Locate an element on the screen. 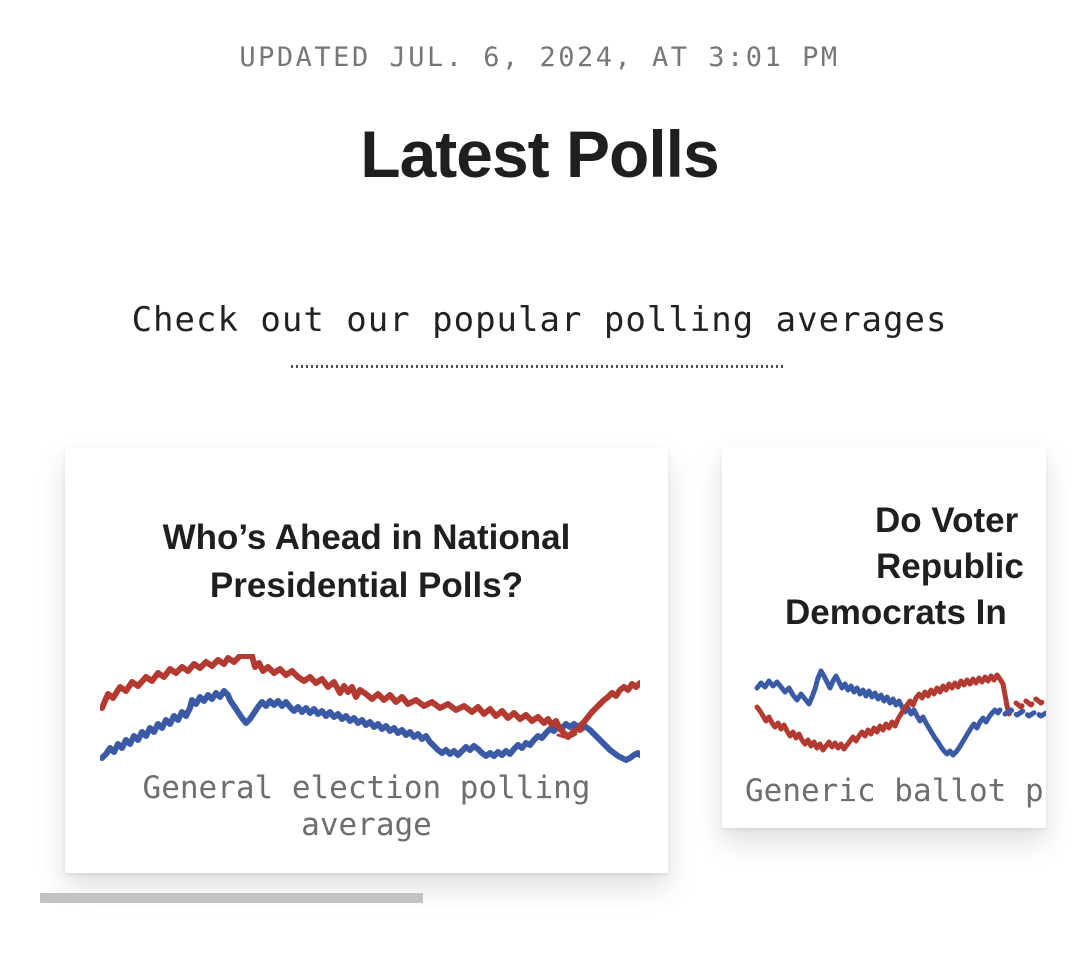  red-line-dashed-tail is located at coordinates (1029, 703).